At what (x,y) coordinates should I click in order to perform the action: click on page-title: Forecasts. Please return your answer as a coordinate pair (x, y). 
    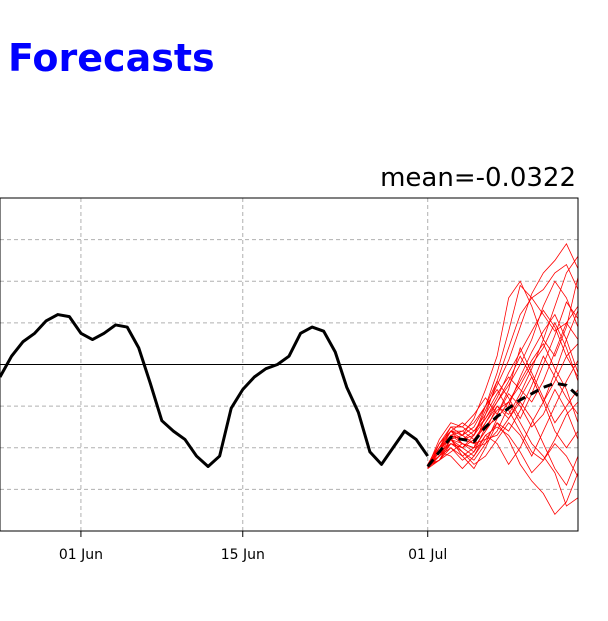
    Looking at the image, I should click on (111, 58).